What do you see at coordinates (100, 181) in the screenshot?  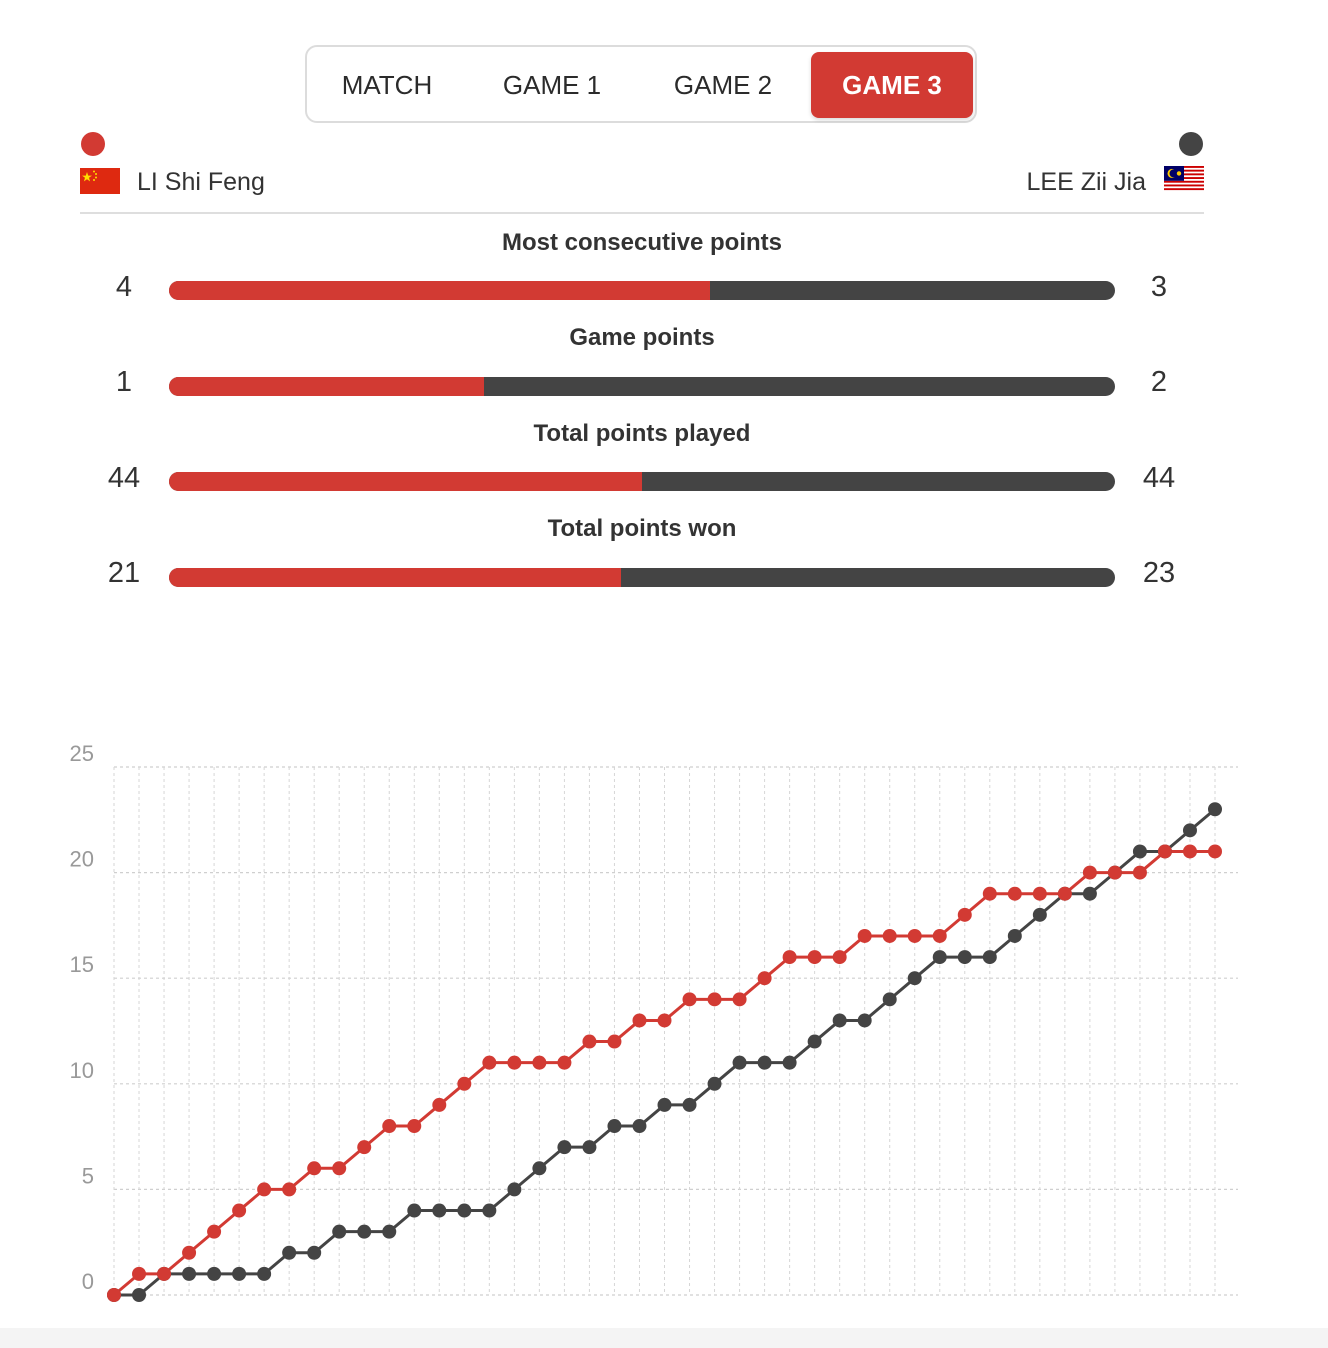 I see `china-flag-icon` at bounding box center [100, 181].